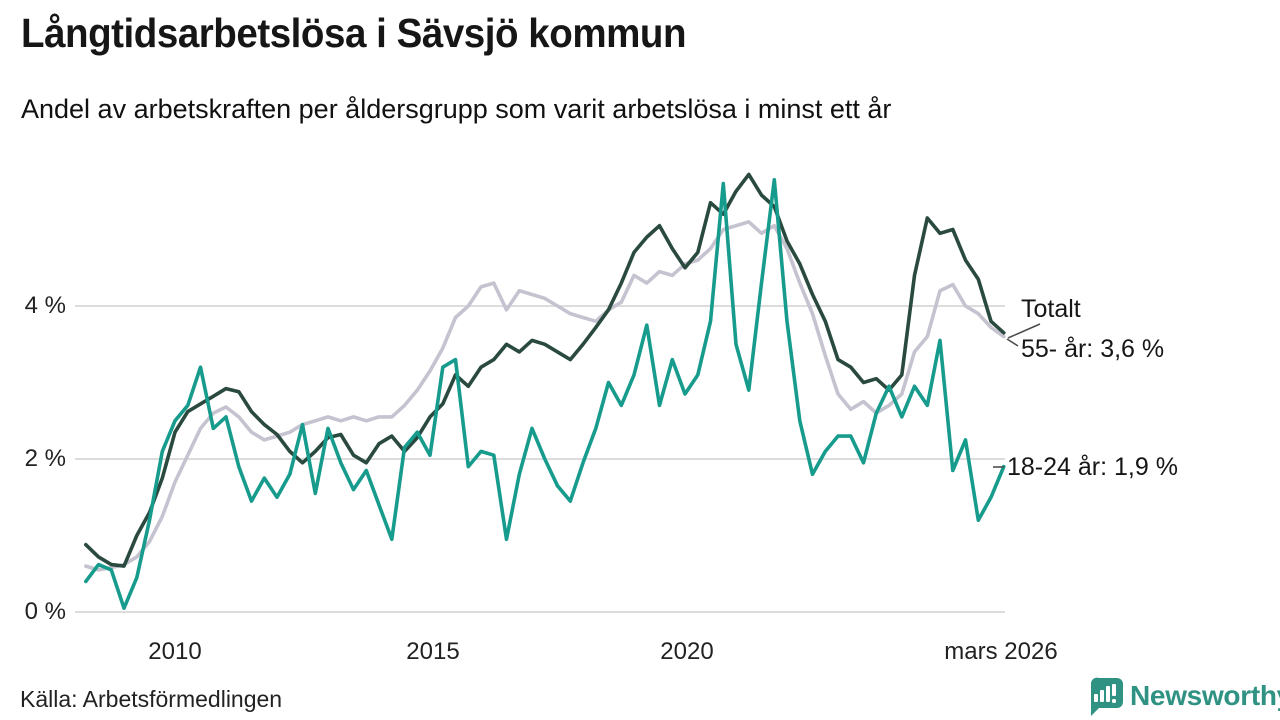 The image size is (1280, 720). Describe the element at coordinates (1092, 467) in the screenshot. I see `series-label-18-24-ar: 18-24 år: 1,9 %` at that location.